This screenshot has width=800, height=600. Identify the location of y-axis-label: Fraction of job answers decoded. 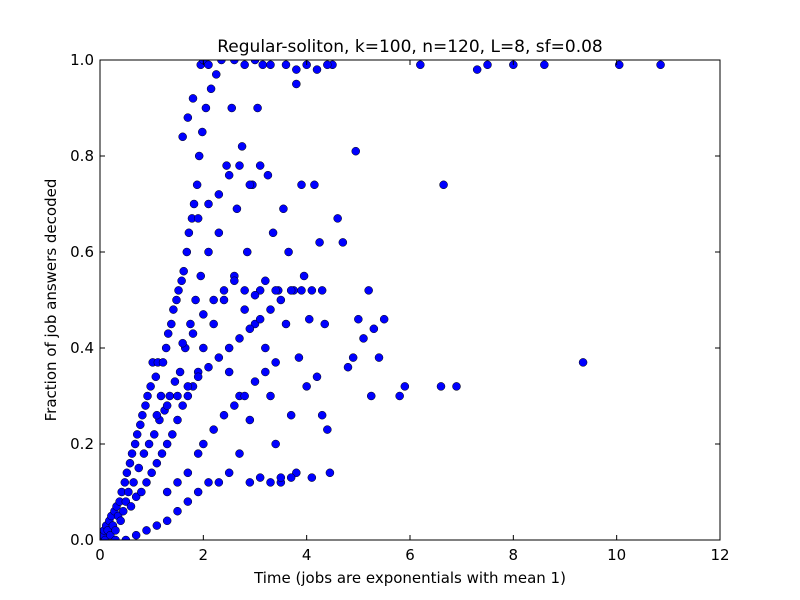
(51, 300).